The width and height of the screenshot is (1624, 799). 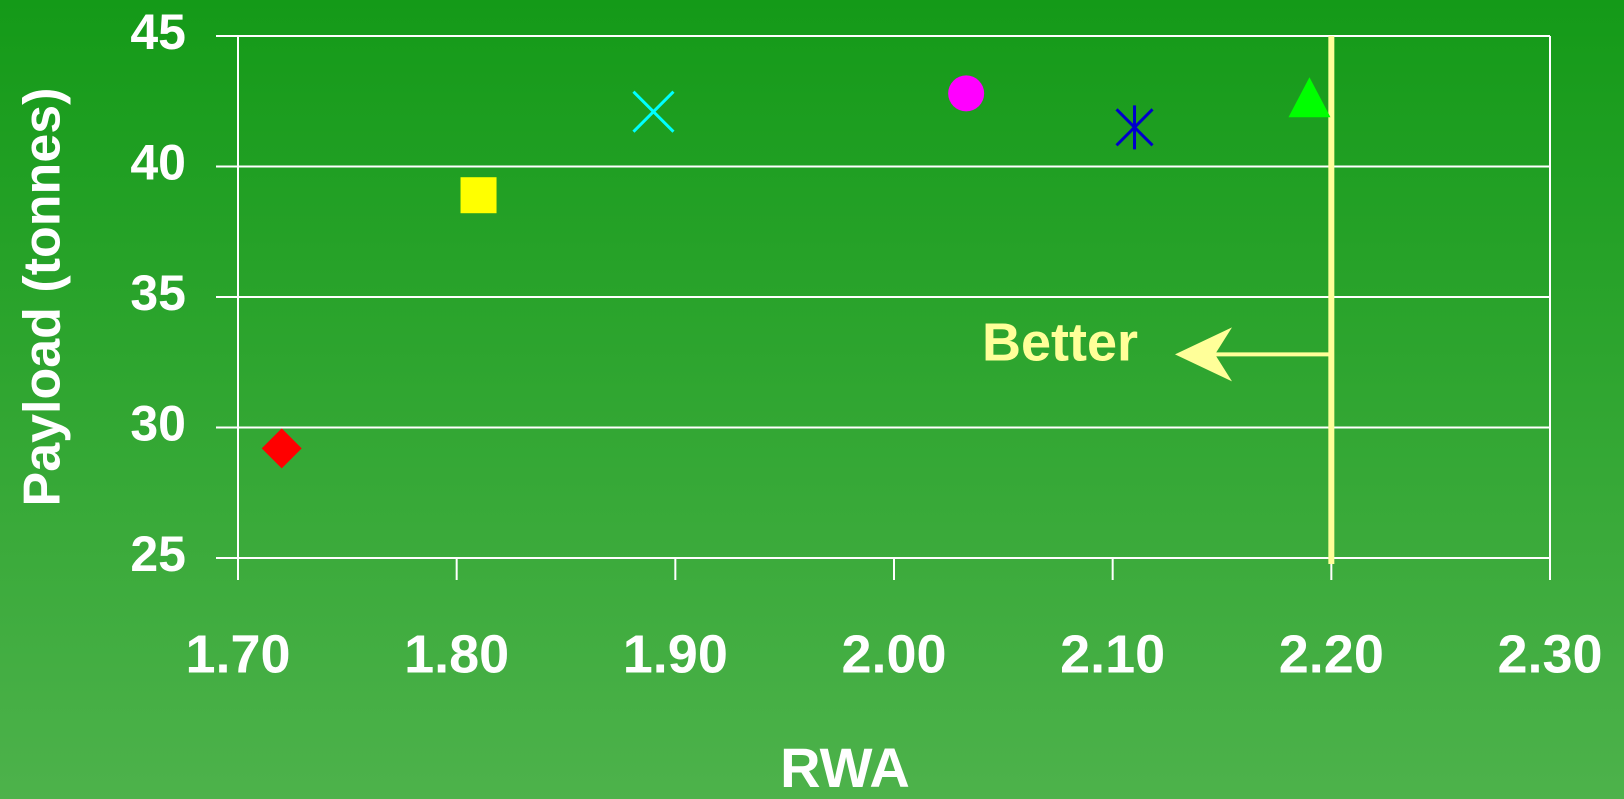 What do you see at coordinates (893, 654) in the screenshot?
I see `x-tick-label: 2.00` at bounding box center [893, 654].